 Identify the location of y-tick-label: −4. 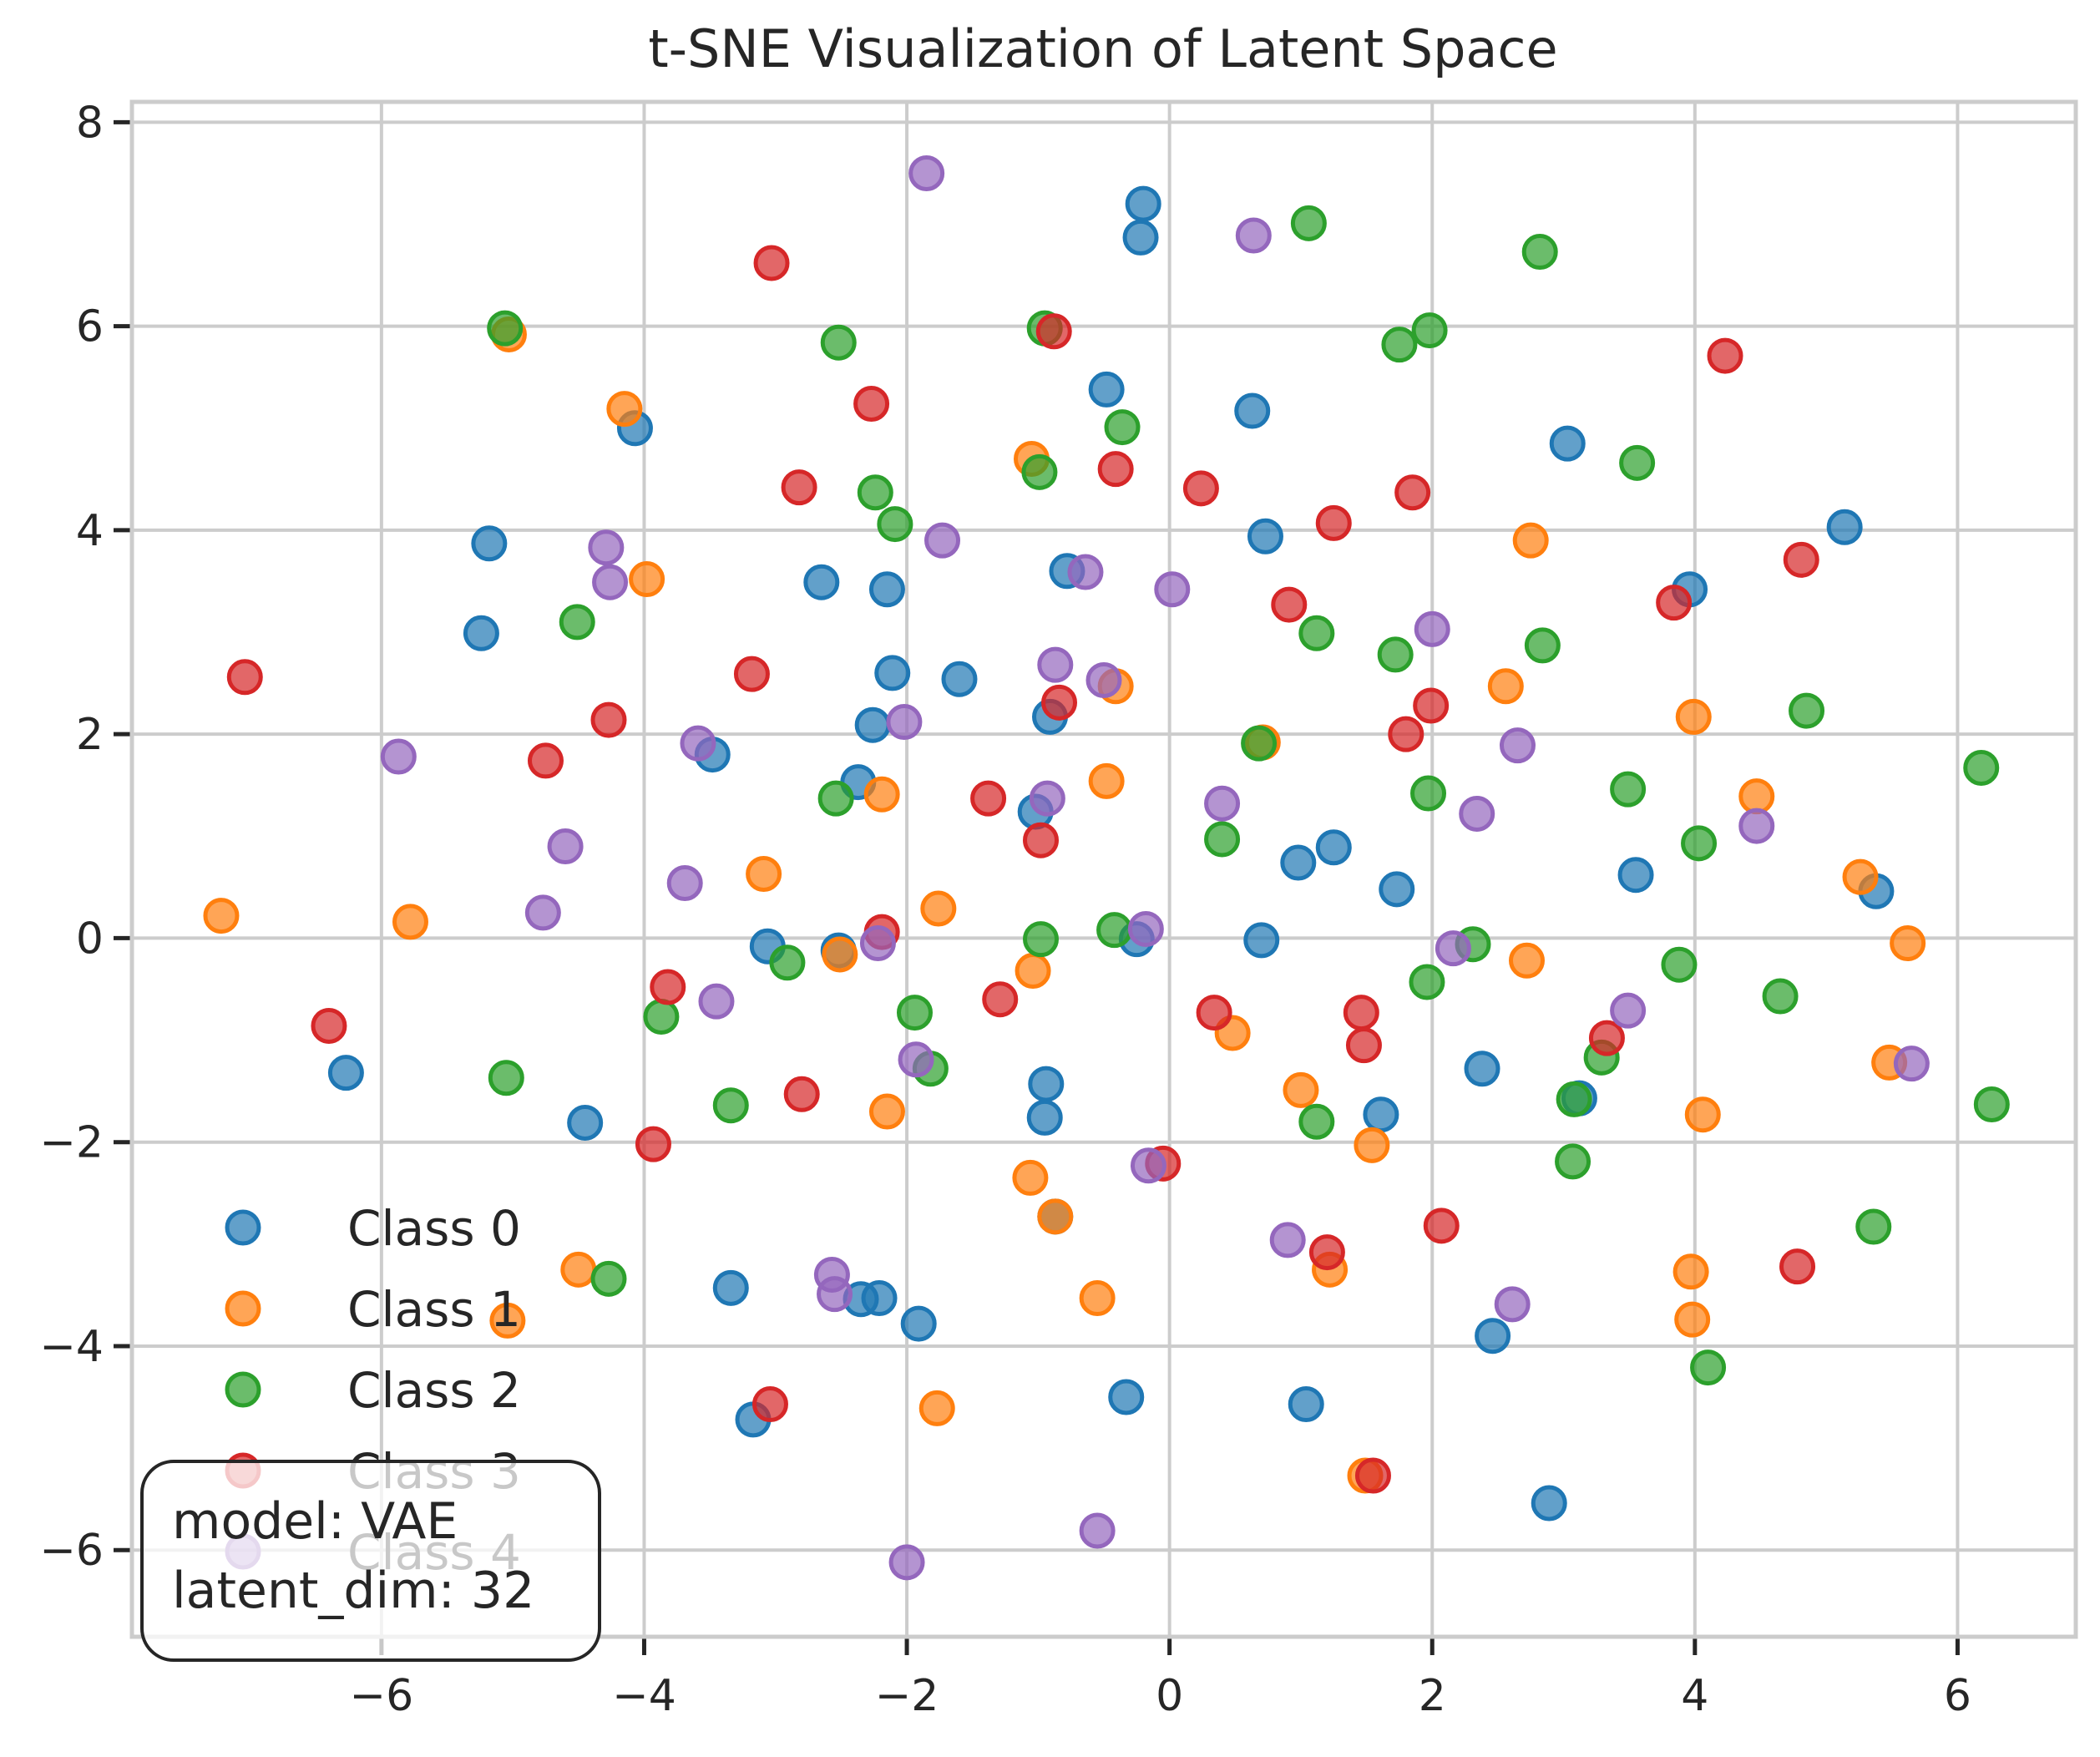
(71, 1347).